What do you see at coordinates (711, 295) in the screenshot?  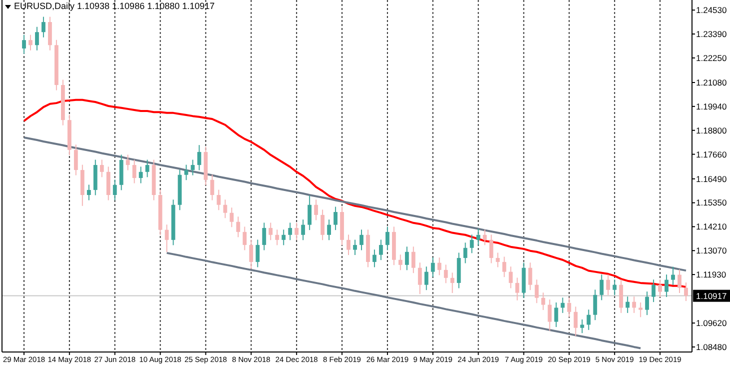 I see `ref-line-label: 1.10917` at bounding box center [711, 295].